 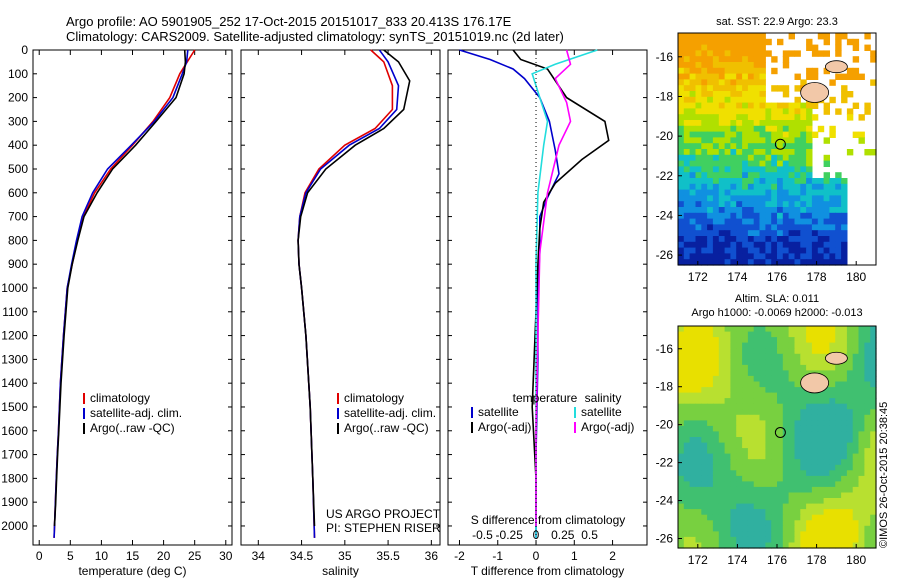 What do you see at coordinates (14, 407) in the screenshot?
I see `depth-tick-label: 1500` at bounding box center [14, 407].